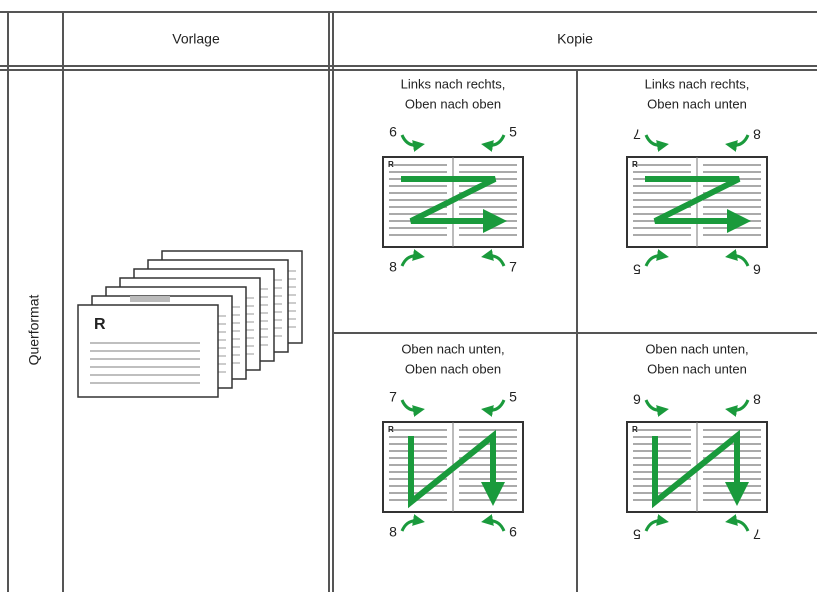  What do you see at coordinates (575, 39) in the screenshot?
I see `header-kopie: Kopie` at bounding box center [575, 39].